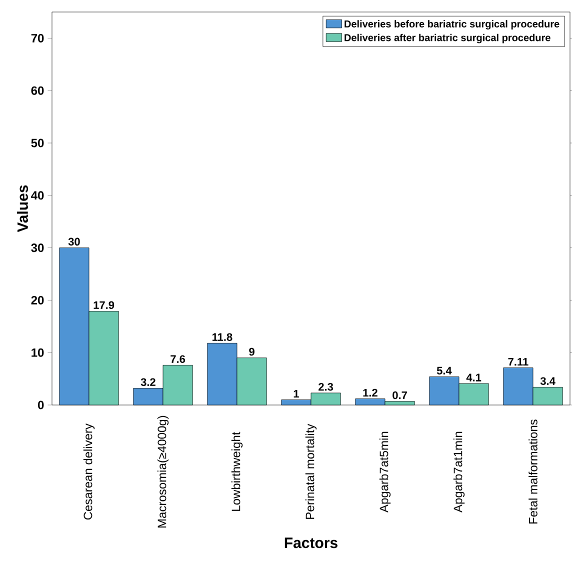 This screenshot has width=572, height=577. I want to click on data-label: 17.9, so click(104, 305).